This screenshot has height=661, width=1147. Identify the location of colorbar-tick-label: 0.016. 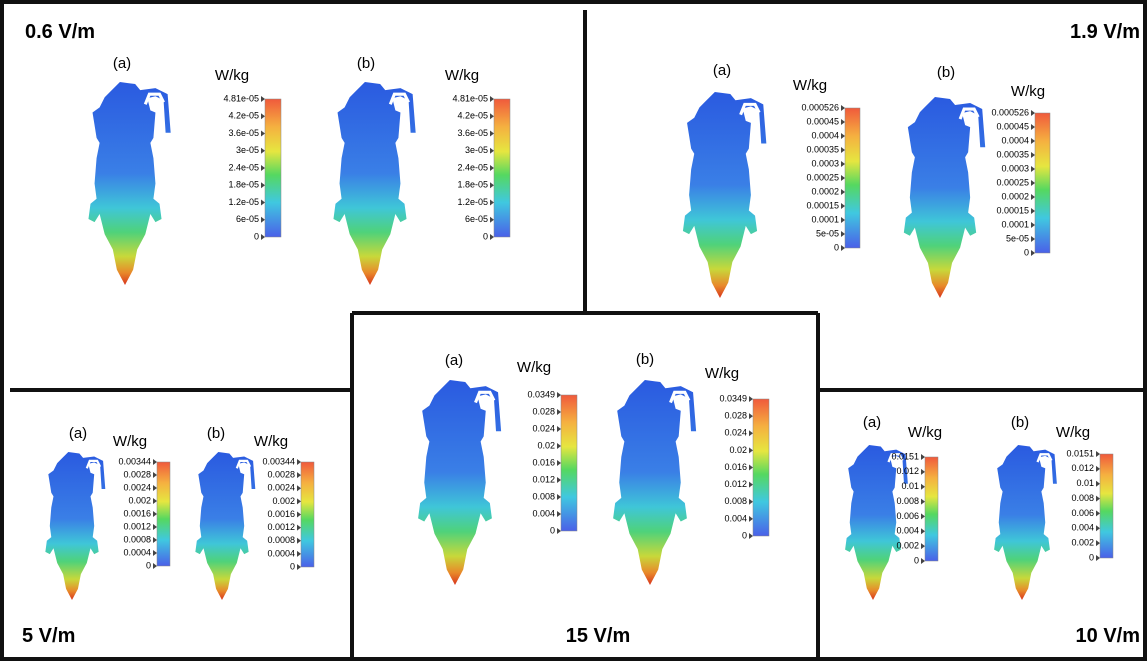
(735, 467).